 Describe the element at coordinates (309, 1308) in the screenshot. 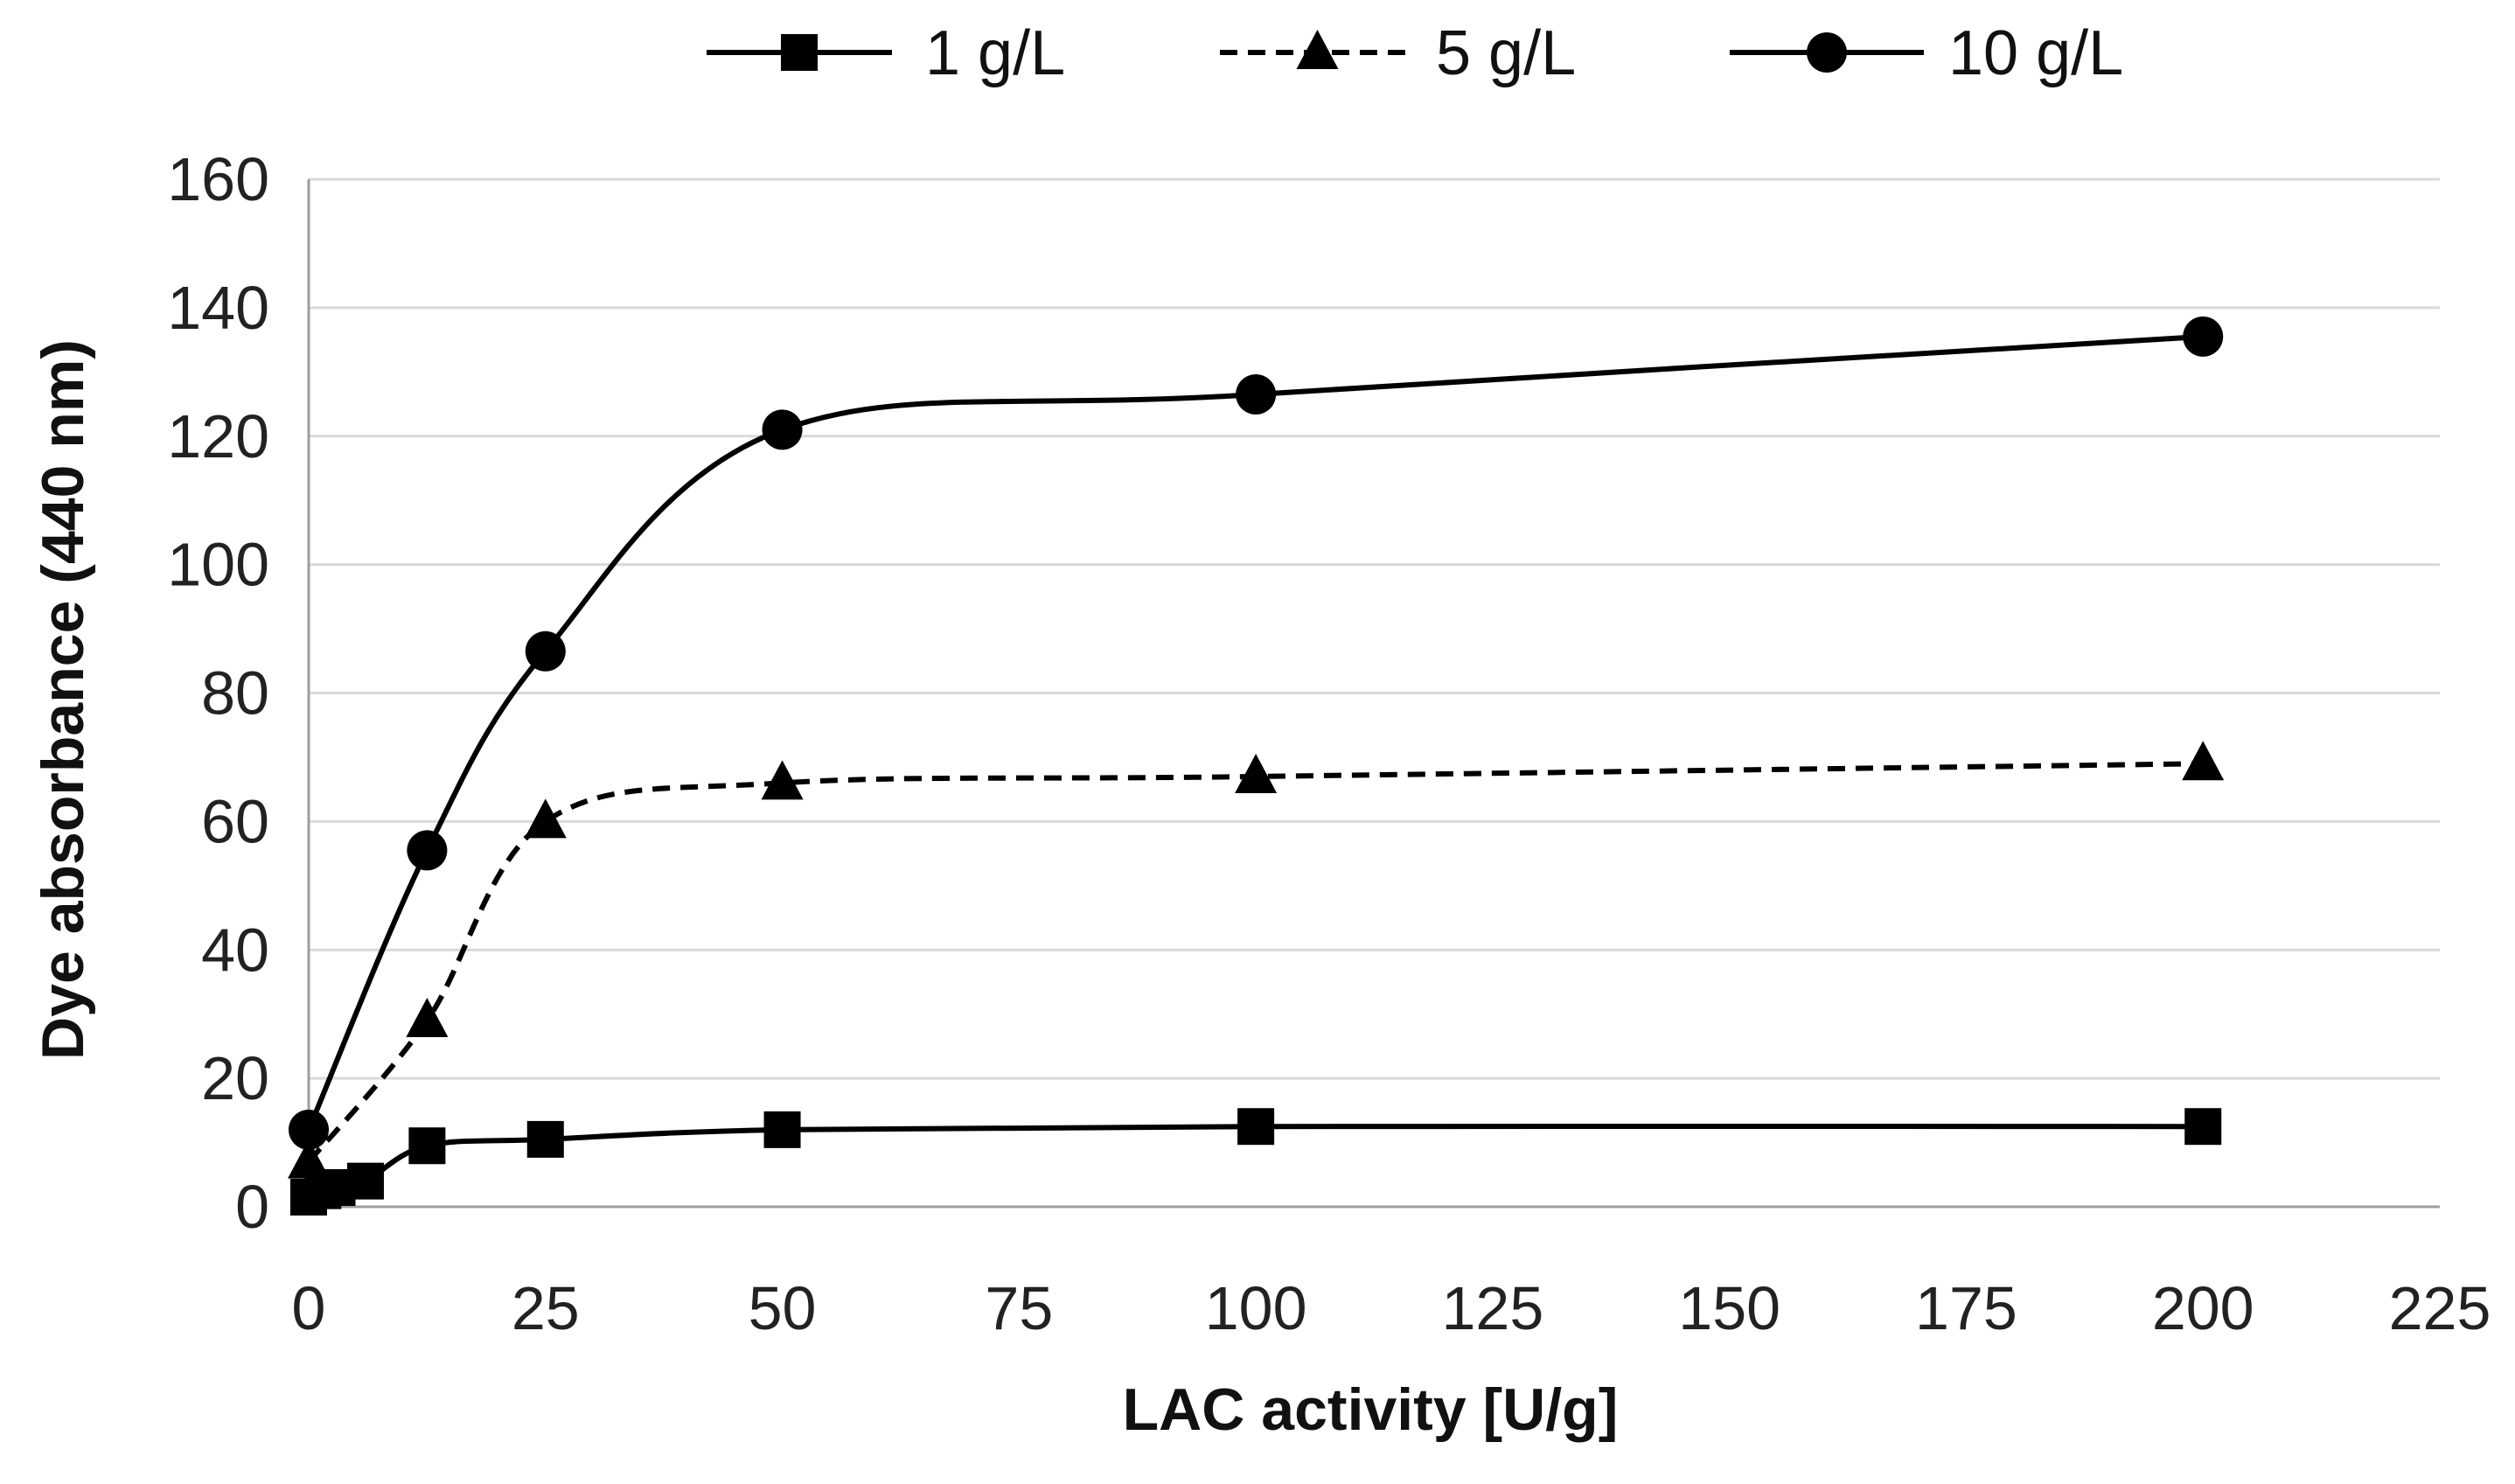

I see `x-tick-label: 0` at that location.